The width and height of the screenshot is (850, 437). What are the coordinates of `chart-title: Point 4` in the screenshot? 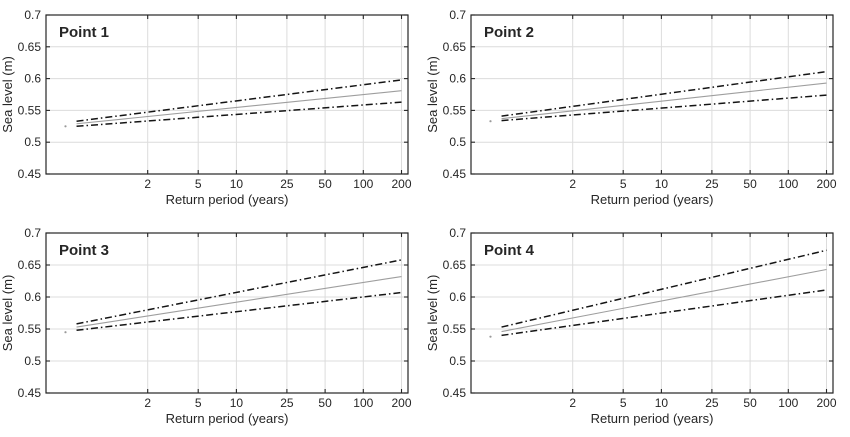 It's located at (509, 250).